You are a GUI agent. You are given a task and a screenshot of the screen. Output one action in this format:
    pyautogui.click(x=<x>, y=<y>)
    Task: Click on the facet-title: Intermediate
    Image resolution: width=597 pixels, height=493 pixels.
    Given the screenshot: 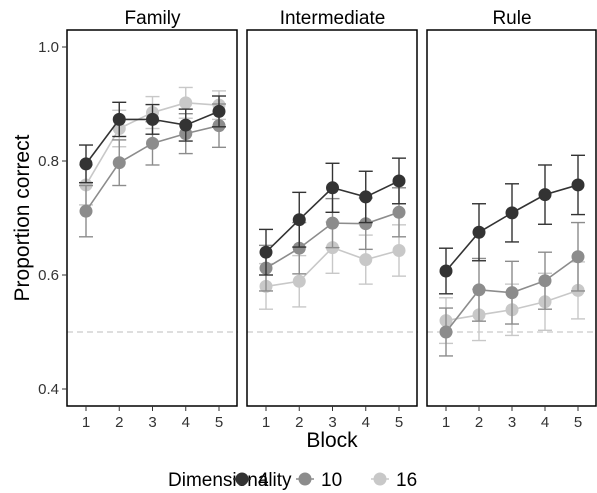 What is the action you would take?
    pyautogui.click(x=333, y=18)
    